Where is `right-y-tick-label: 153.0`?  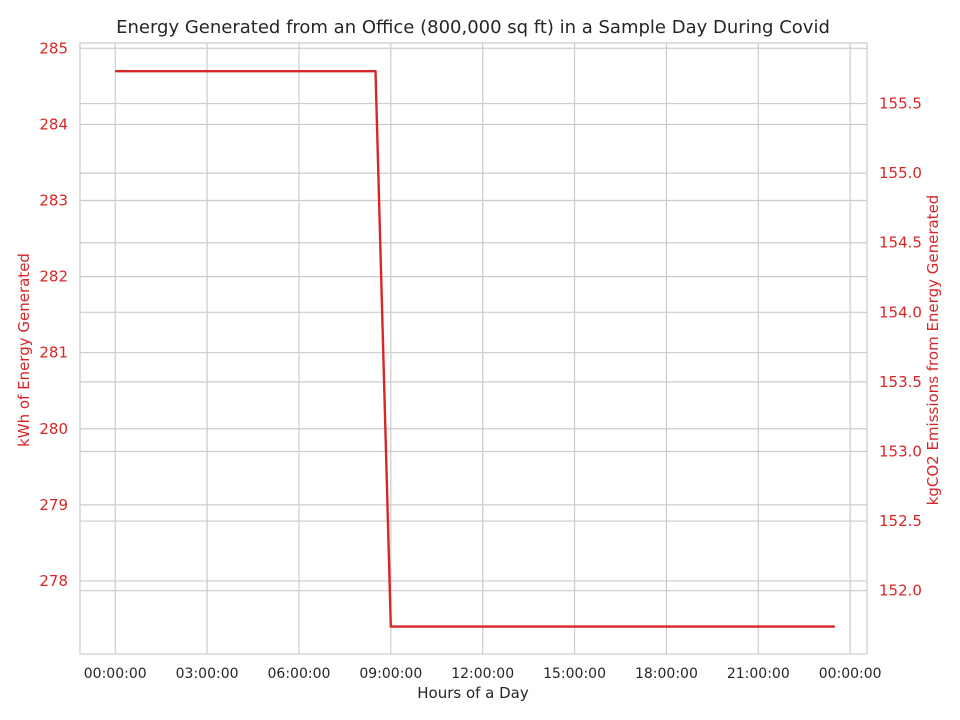
right-y-tick-label: 153.0 is located at coordinates (900, 451).